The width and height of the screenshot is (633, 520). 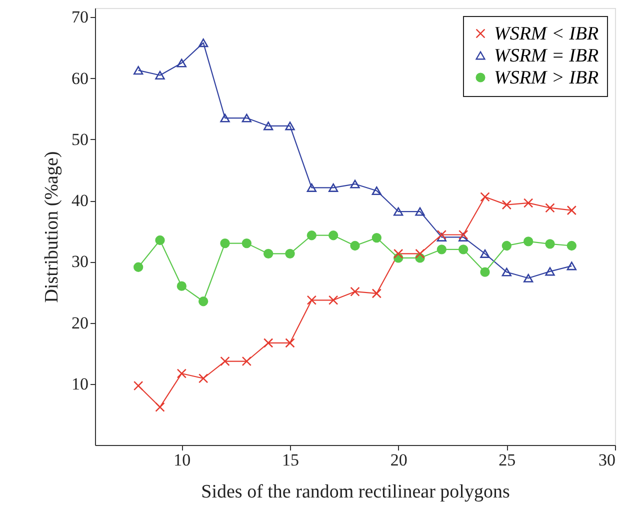 I want to click on x-tick-label: 15, so click(x=290, y=460).